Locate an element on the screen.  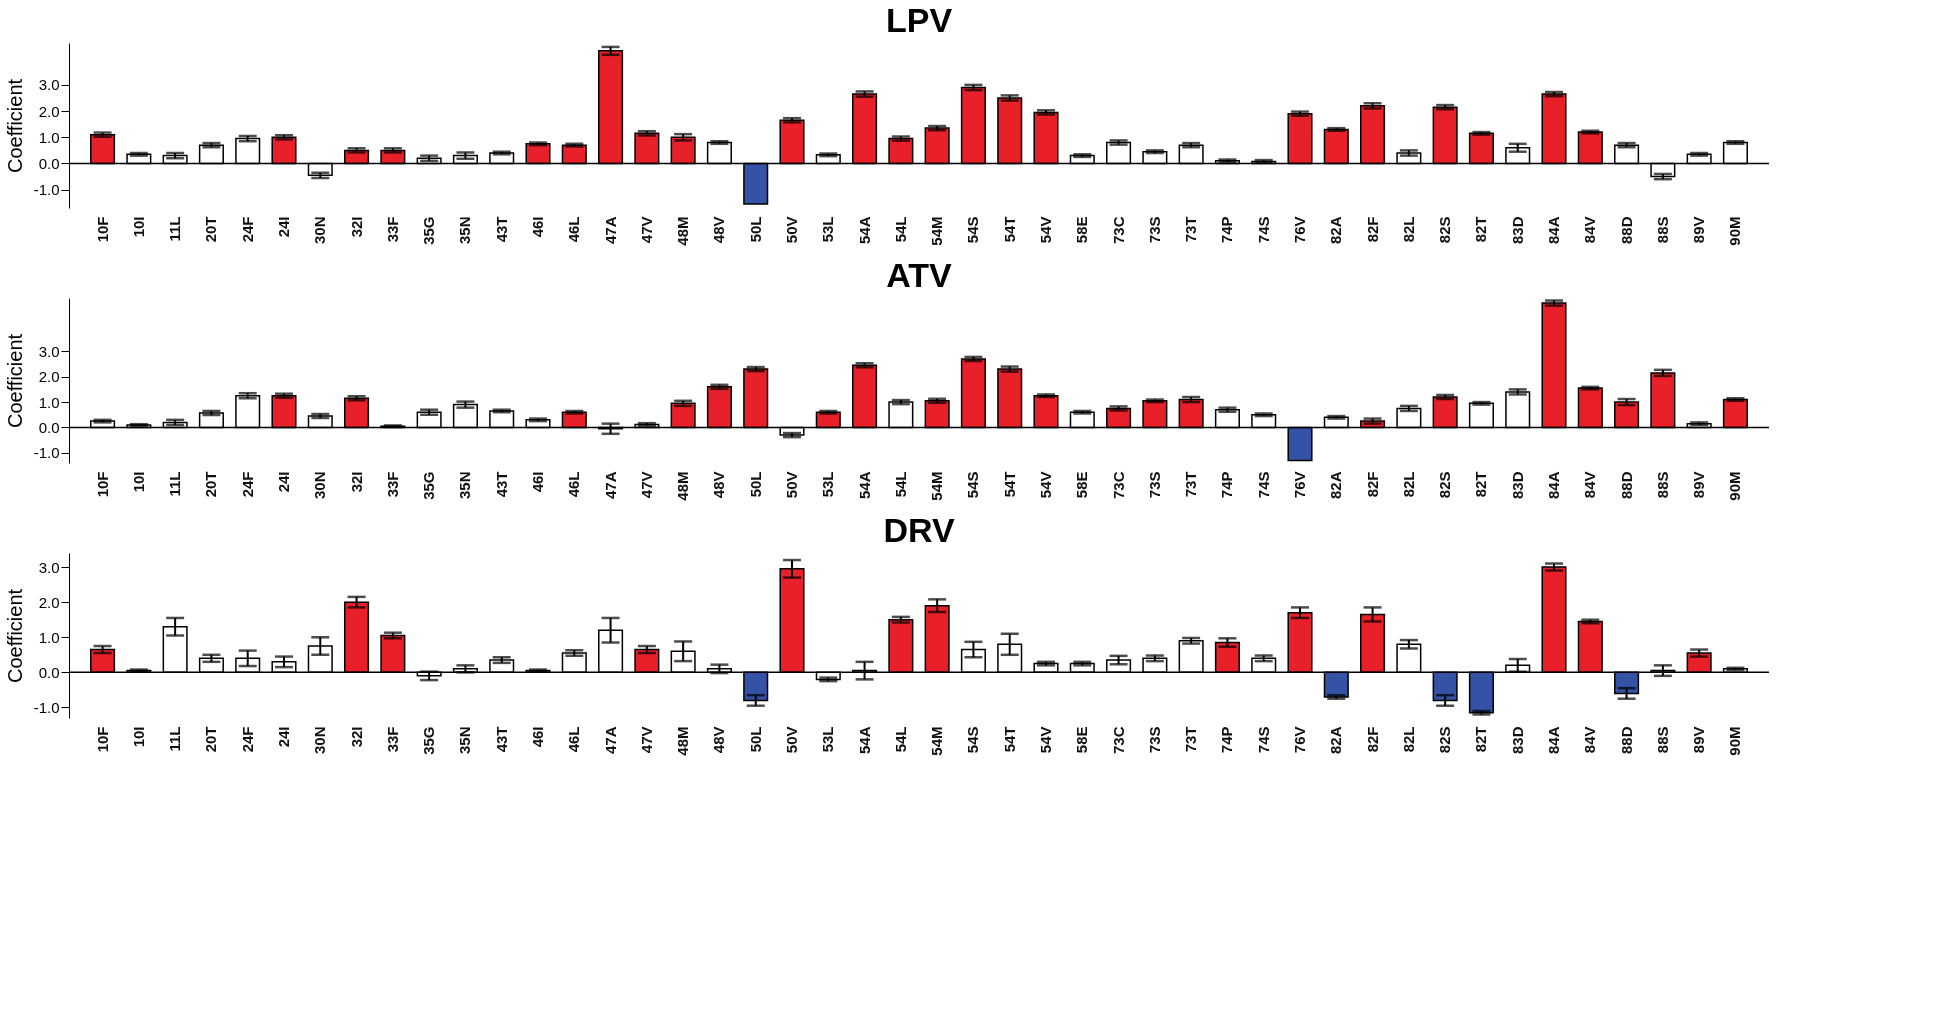
x-tick-label: 88D is located at coordinates (1626, 230).